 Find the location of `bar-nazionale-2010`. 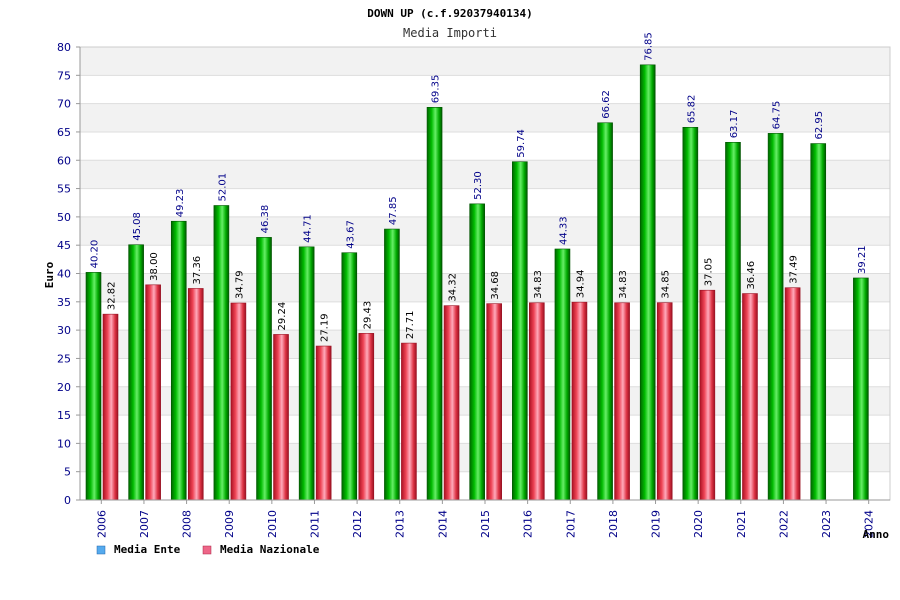

bar-nazionale-2010 is located at coordinates (281, 417).